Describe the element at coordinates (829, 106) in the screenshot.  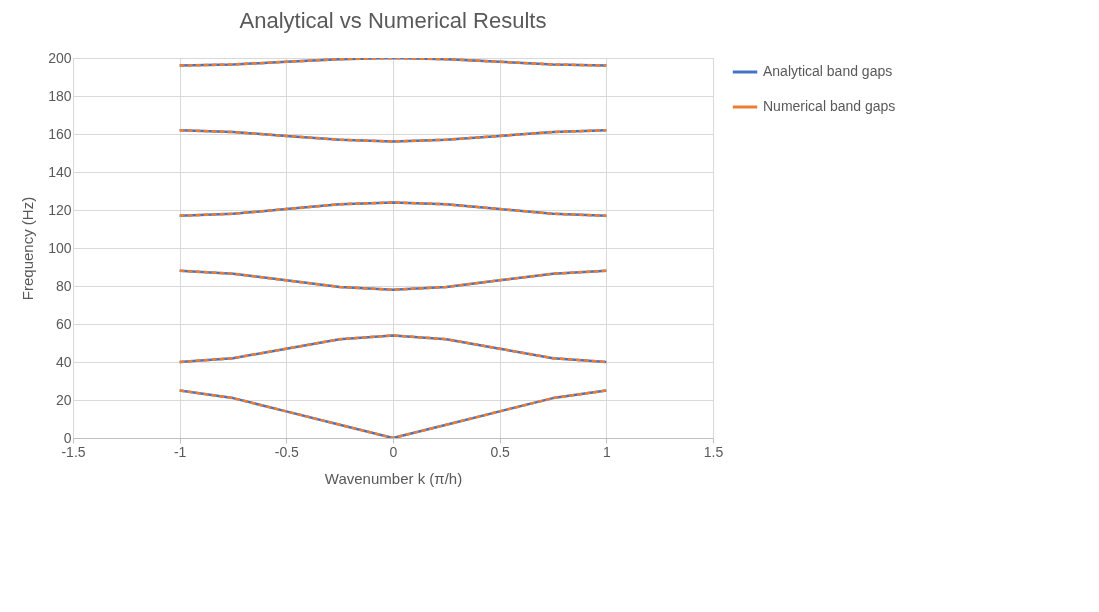
I see `legend-label: Numerical band gaps` at that location.